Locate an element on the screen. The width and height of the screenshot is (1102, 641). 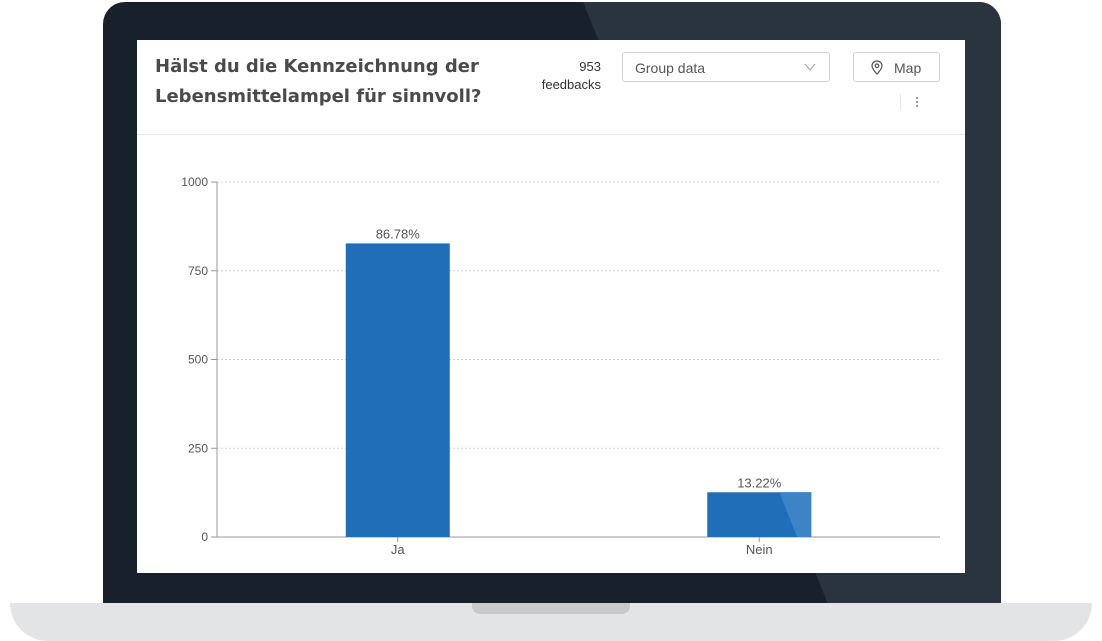
bar-glare is located at coordinates (795, 514).